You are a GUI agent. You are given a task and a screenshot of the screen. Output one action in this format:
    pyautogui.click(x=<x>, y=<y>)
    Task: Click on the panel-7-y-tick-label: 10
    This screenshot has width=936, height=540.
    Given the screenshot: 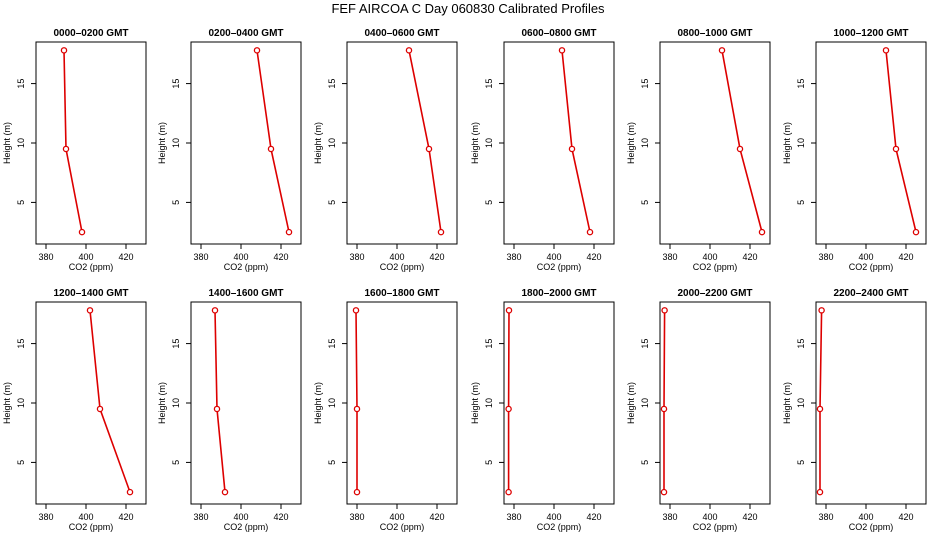 What is the action you would take?
    pyautogui.click(x=21, y=403)
    